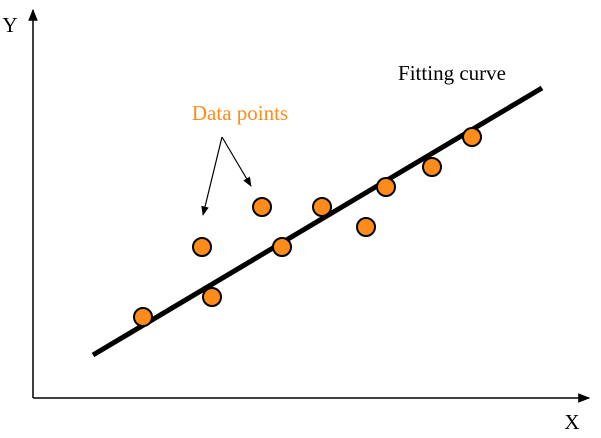 The image size is (601, 438). I want to click on y-axis-label: Y, so click(9, 25).